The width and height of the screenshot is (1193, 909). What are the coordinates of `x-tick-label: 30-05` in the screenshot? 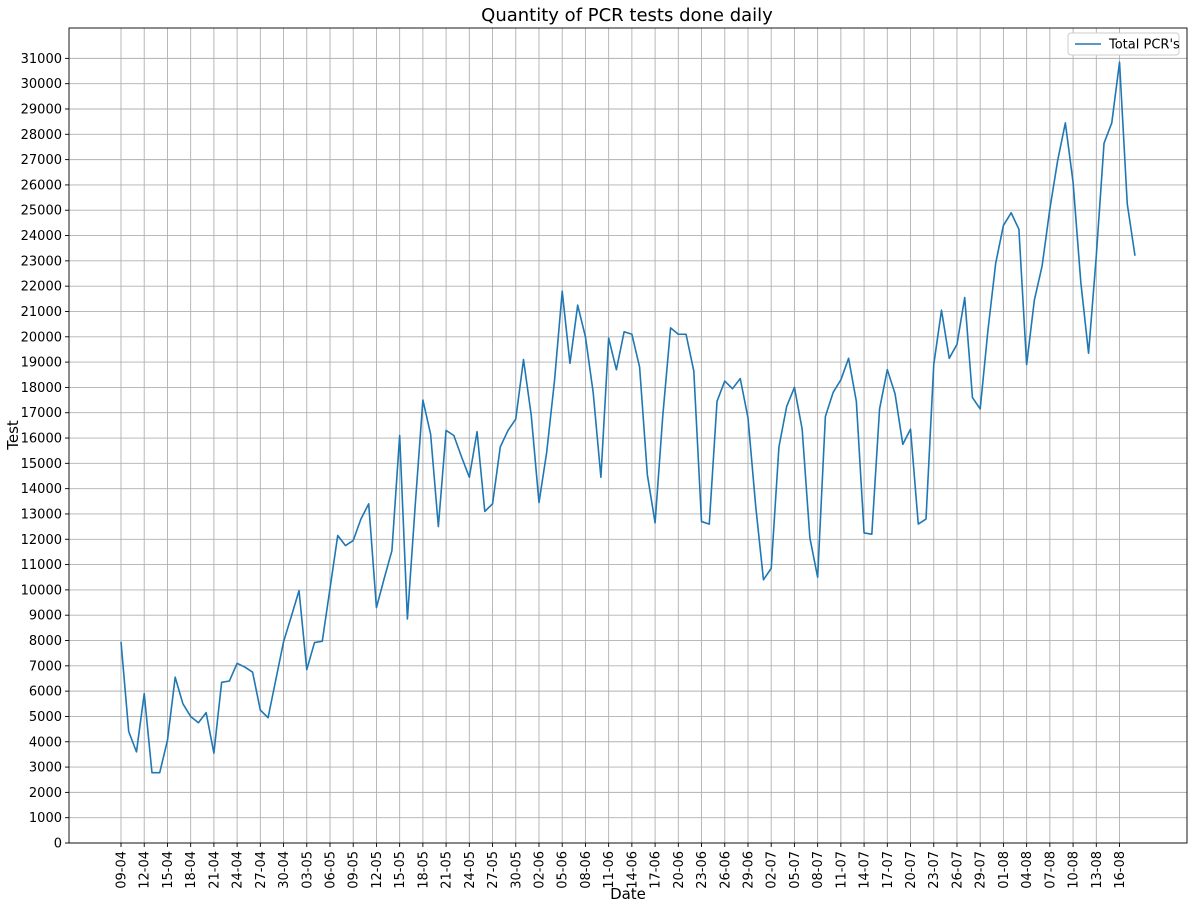 It's located at (516, 870).